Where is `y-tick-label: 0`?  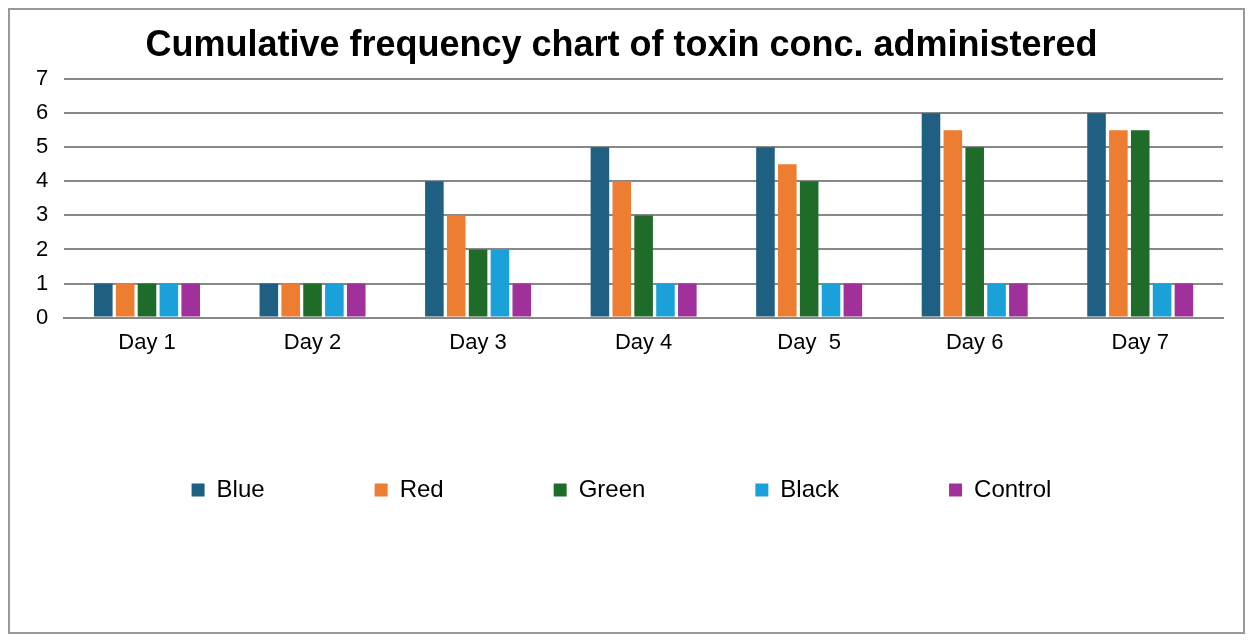 y-tick-label: 0 is located at coordinates (42, 316).